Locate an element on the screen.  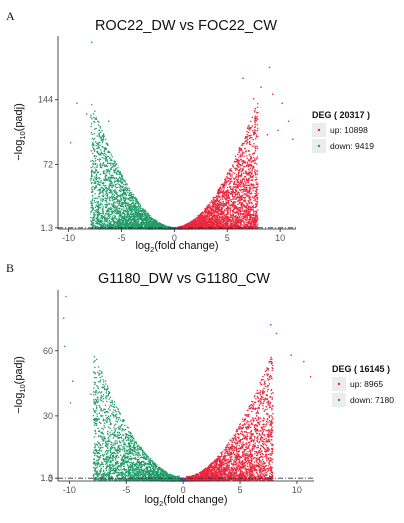
panel-a-letter: A is located at coordinates (10, 16).